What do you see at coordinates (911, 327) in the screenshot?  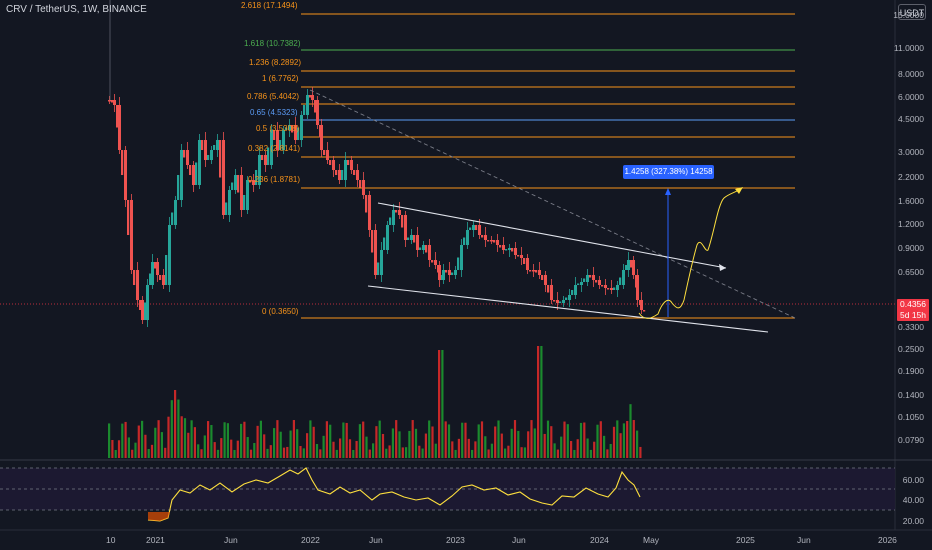 I see `price-axis-label: 0.3300` at bounding box center [911, 327].